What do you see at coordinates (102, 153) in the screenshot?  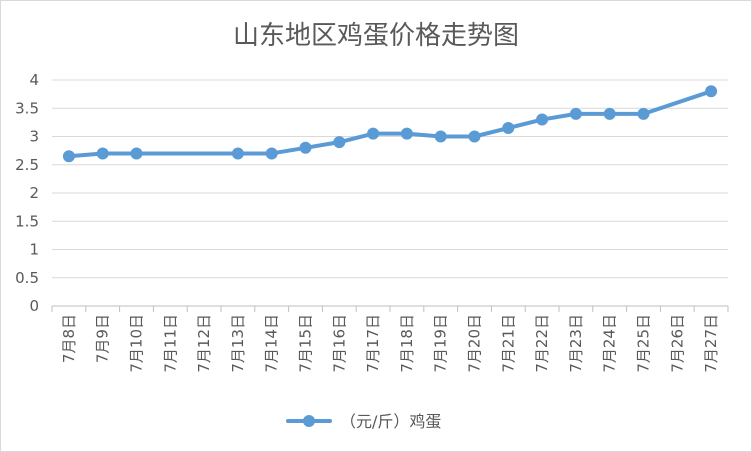 I see `data-point-7月9日` at bounding box center [102, 153].